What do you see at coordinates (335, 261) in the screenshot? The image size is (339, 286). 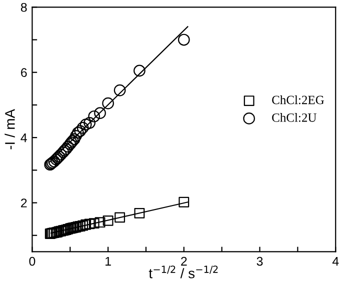 I see `x-tick-label: 4` at bounding box center [335, 261].